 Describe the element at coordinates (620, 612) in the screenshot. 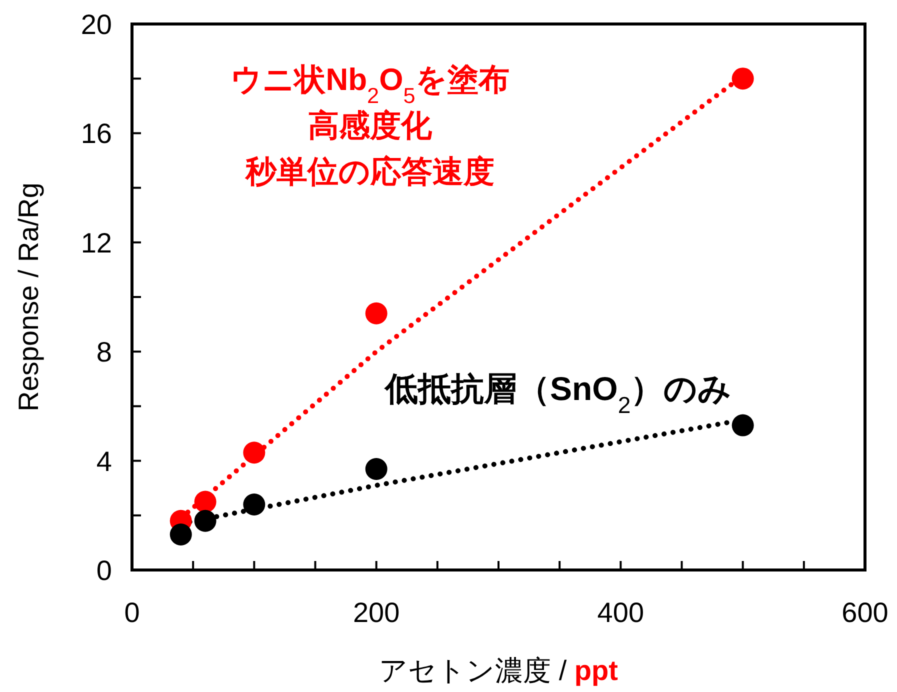

I see `x-tick-label: 400` at that location.